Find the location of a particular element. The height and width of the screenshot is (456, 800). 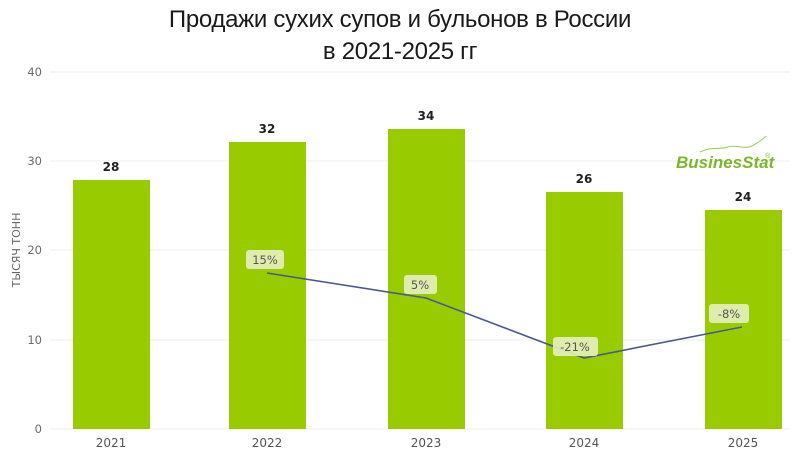

x-axis: 2021 2022 2023 2024 2025 is located at coordinates (427, 443).